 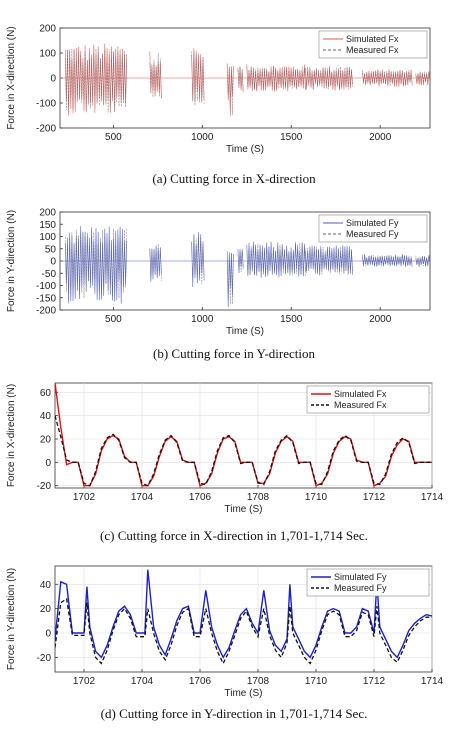 I want to click on y-tick-label: -150, so click(x=46, y=298).